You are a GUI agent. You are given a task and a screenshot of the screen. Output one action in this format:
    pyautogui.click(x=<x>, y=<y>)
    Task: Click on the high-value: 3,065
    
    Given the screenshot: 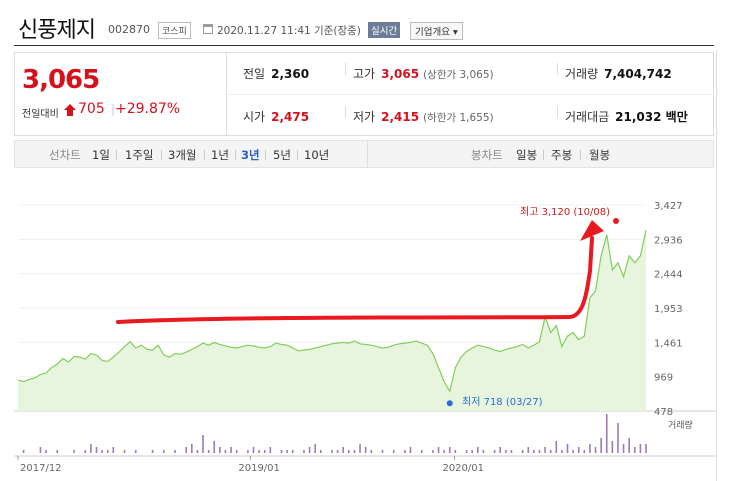 What is the action you would take?
    pyautogui.click(x=400, y=74)
    